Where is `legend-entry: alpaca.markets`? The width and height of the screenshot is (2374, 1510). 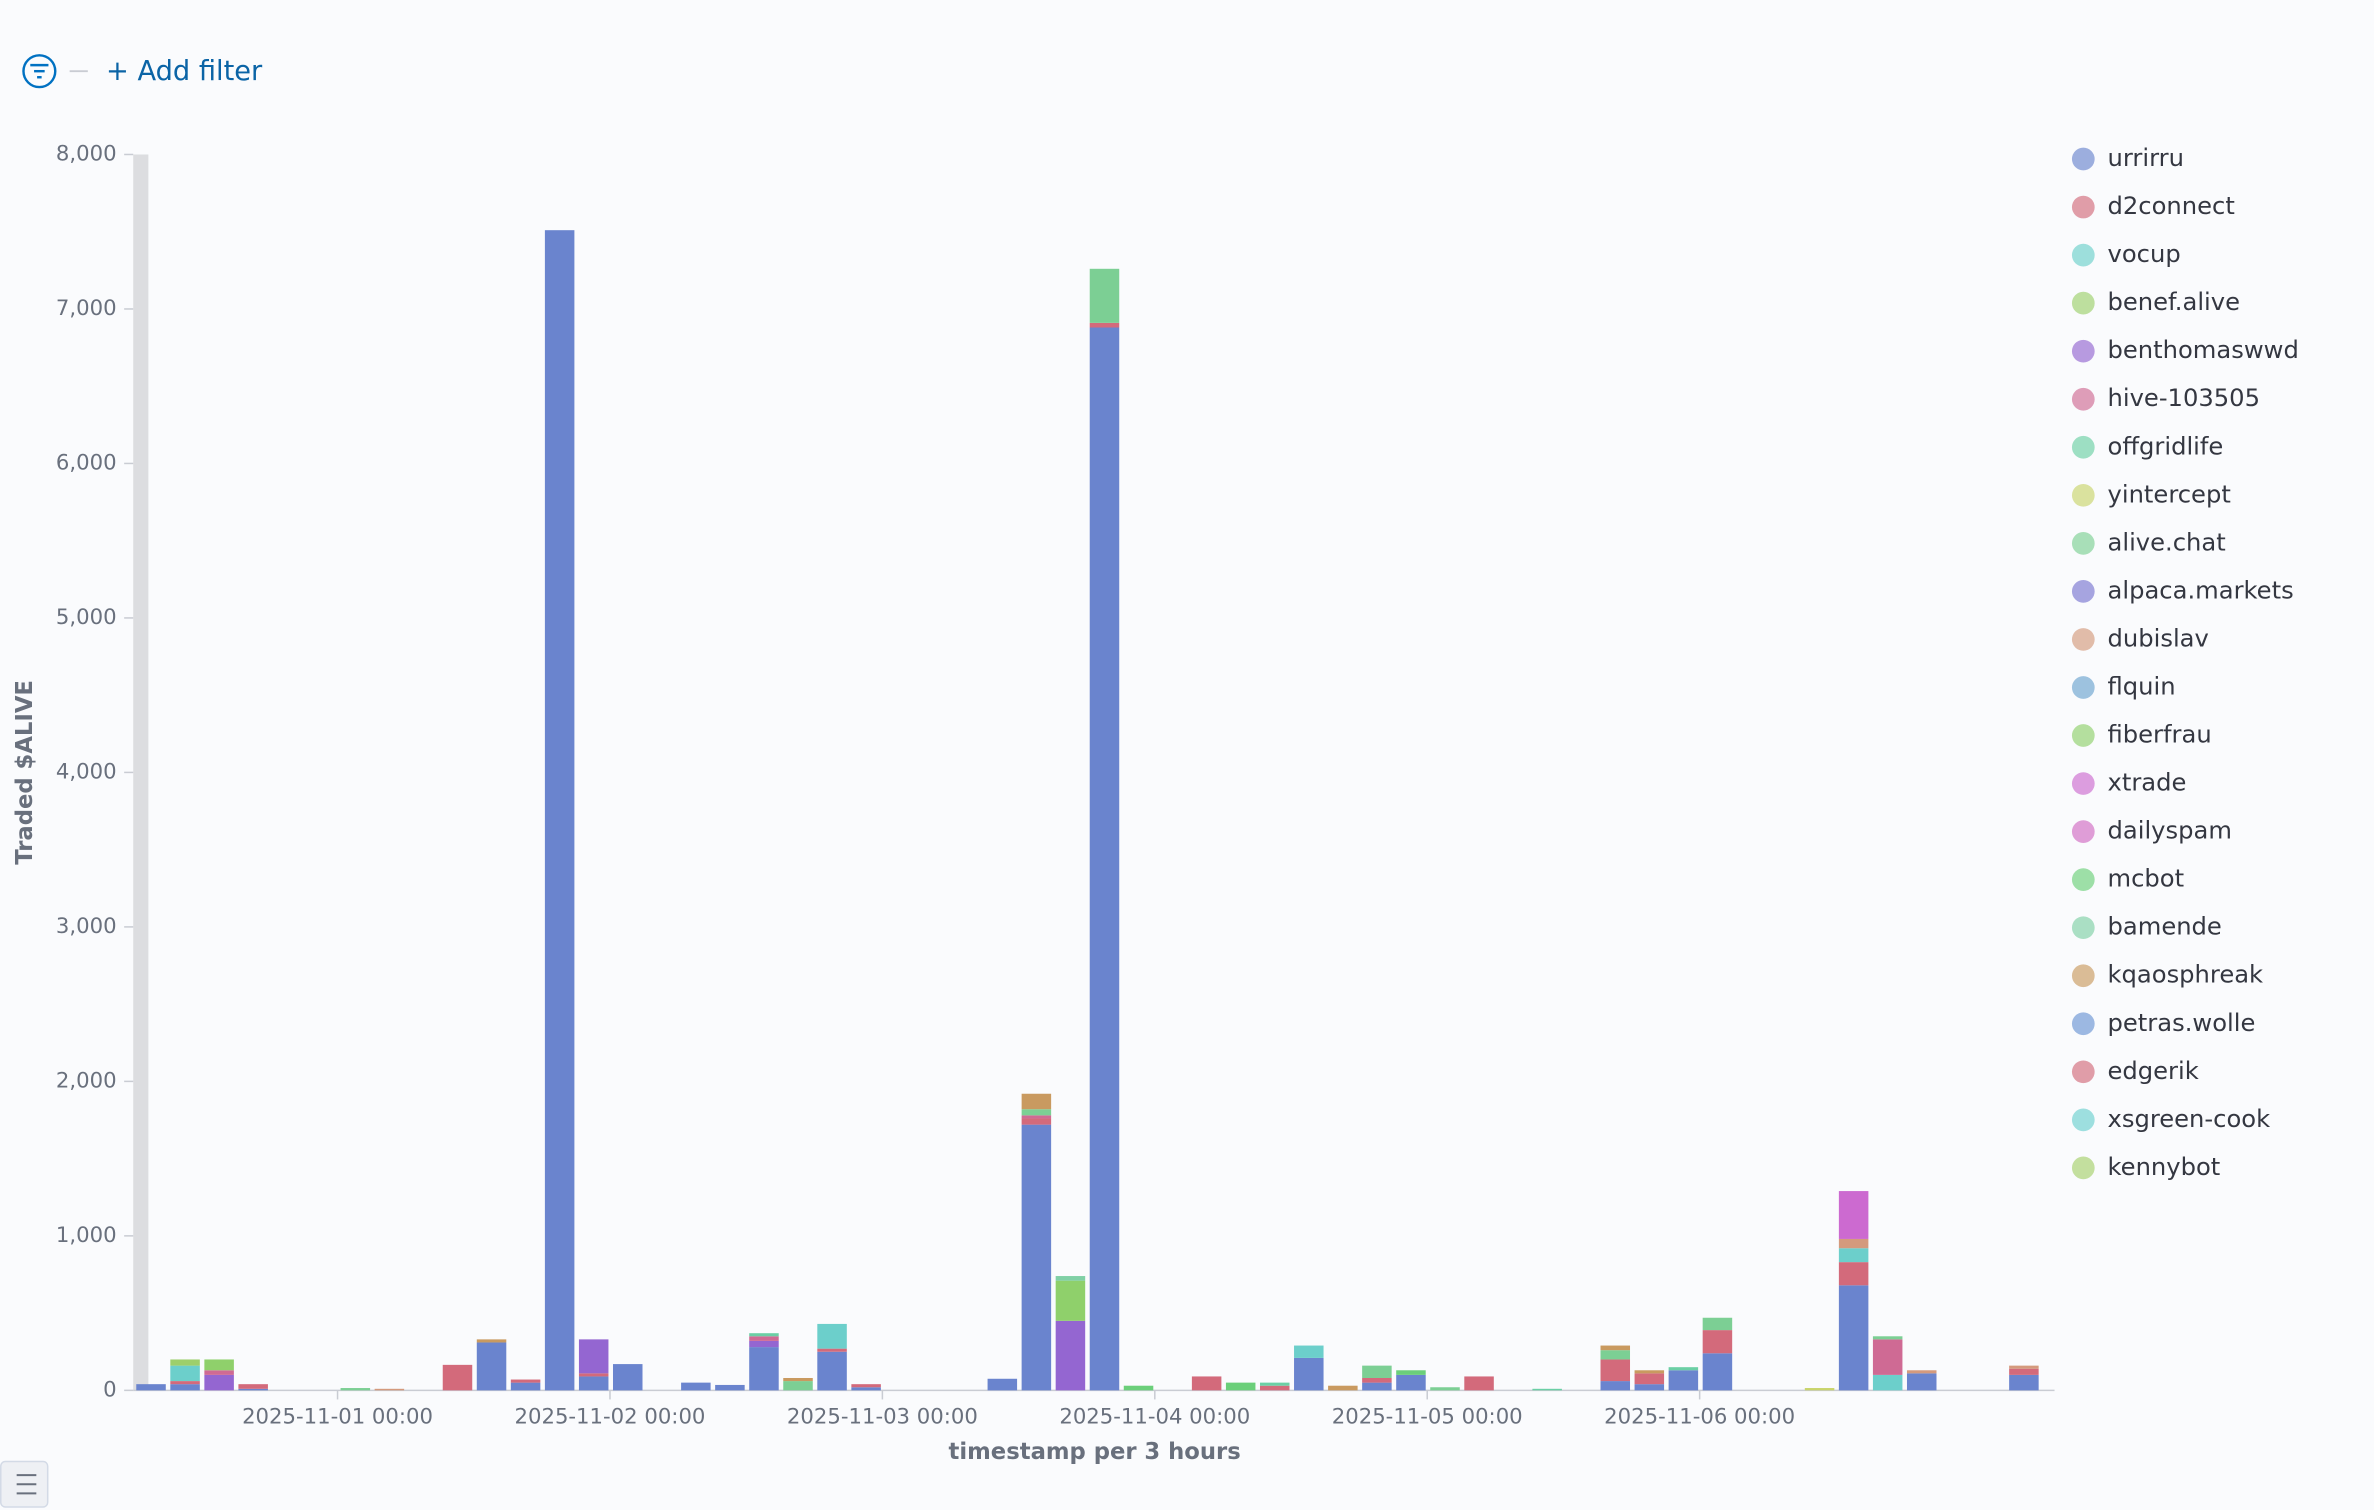 legend-entry: alpaca.markets is located at coordinates (2201, 590).